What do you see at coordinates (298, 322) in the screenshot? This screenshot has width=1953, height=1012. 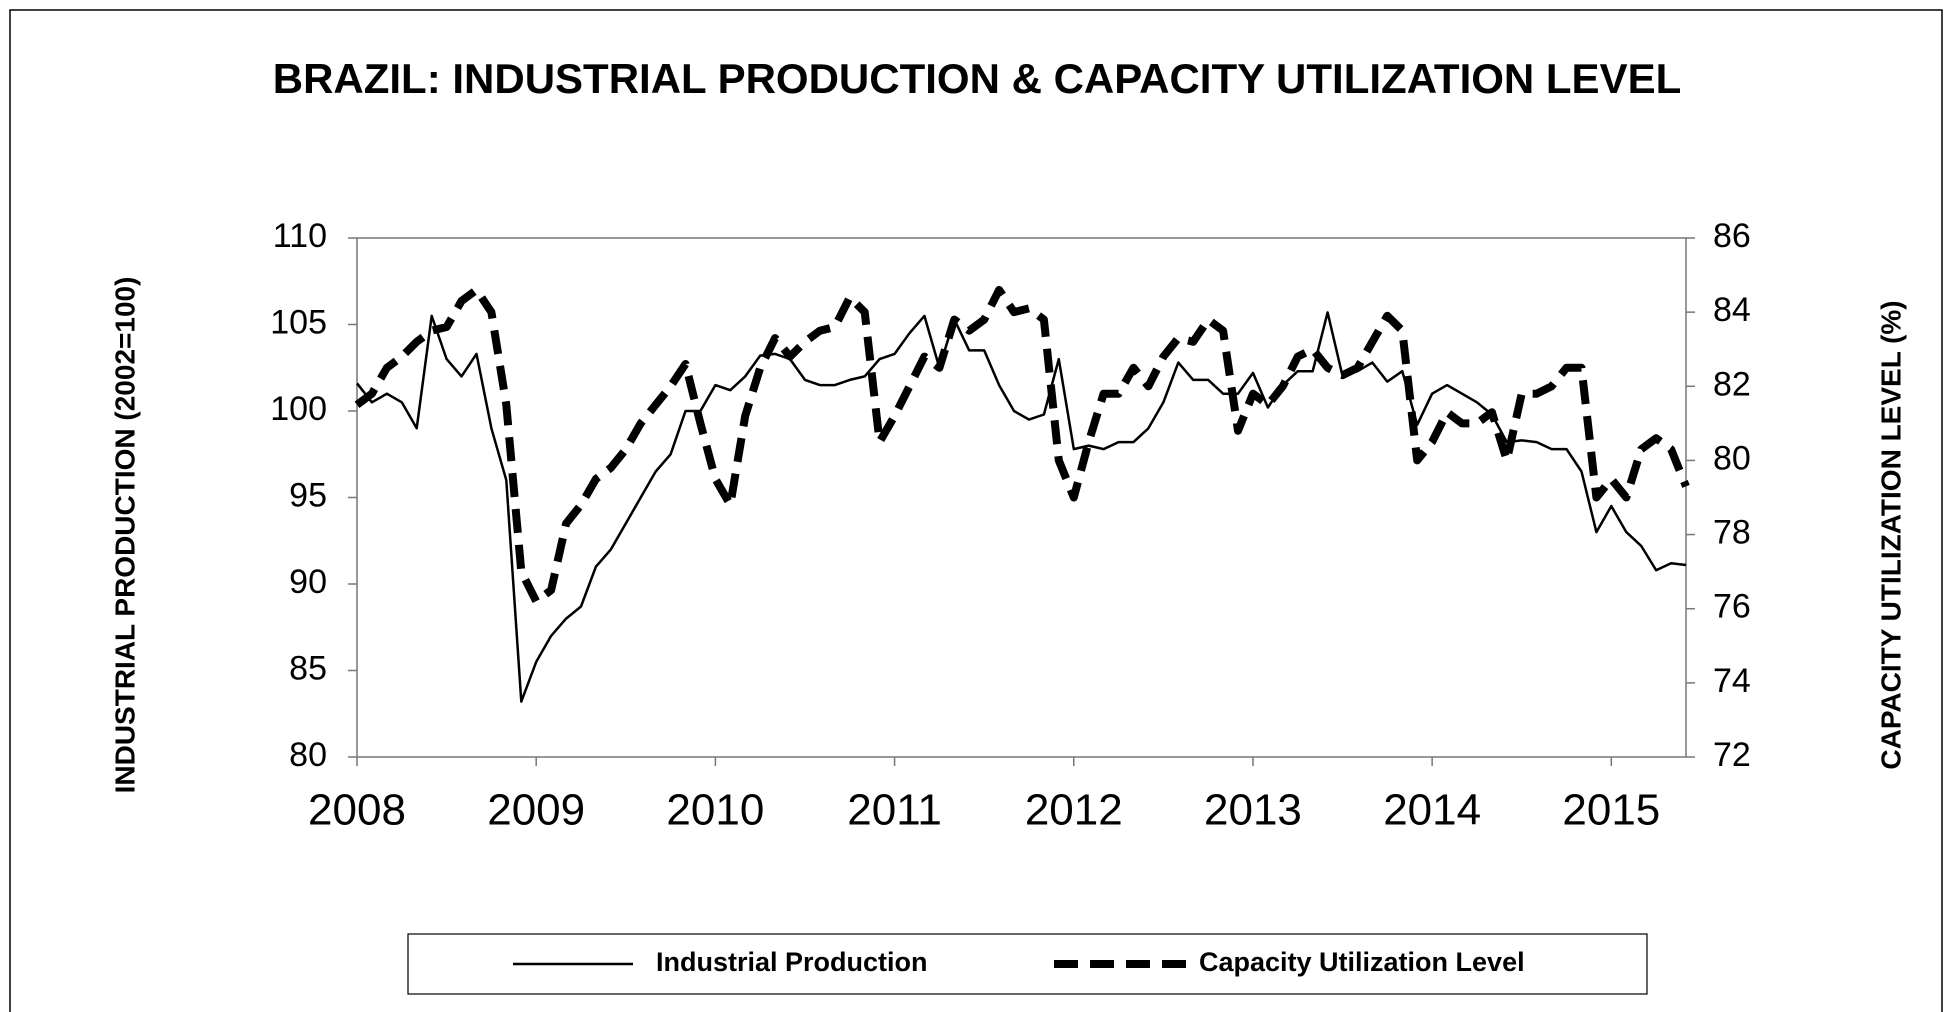 I see `y-tick-label: 105` at bounding box center [298, 322].